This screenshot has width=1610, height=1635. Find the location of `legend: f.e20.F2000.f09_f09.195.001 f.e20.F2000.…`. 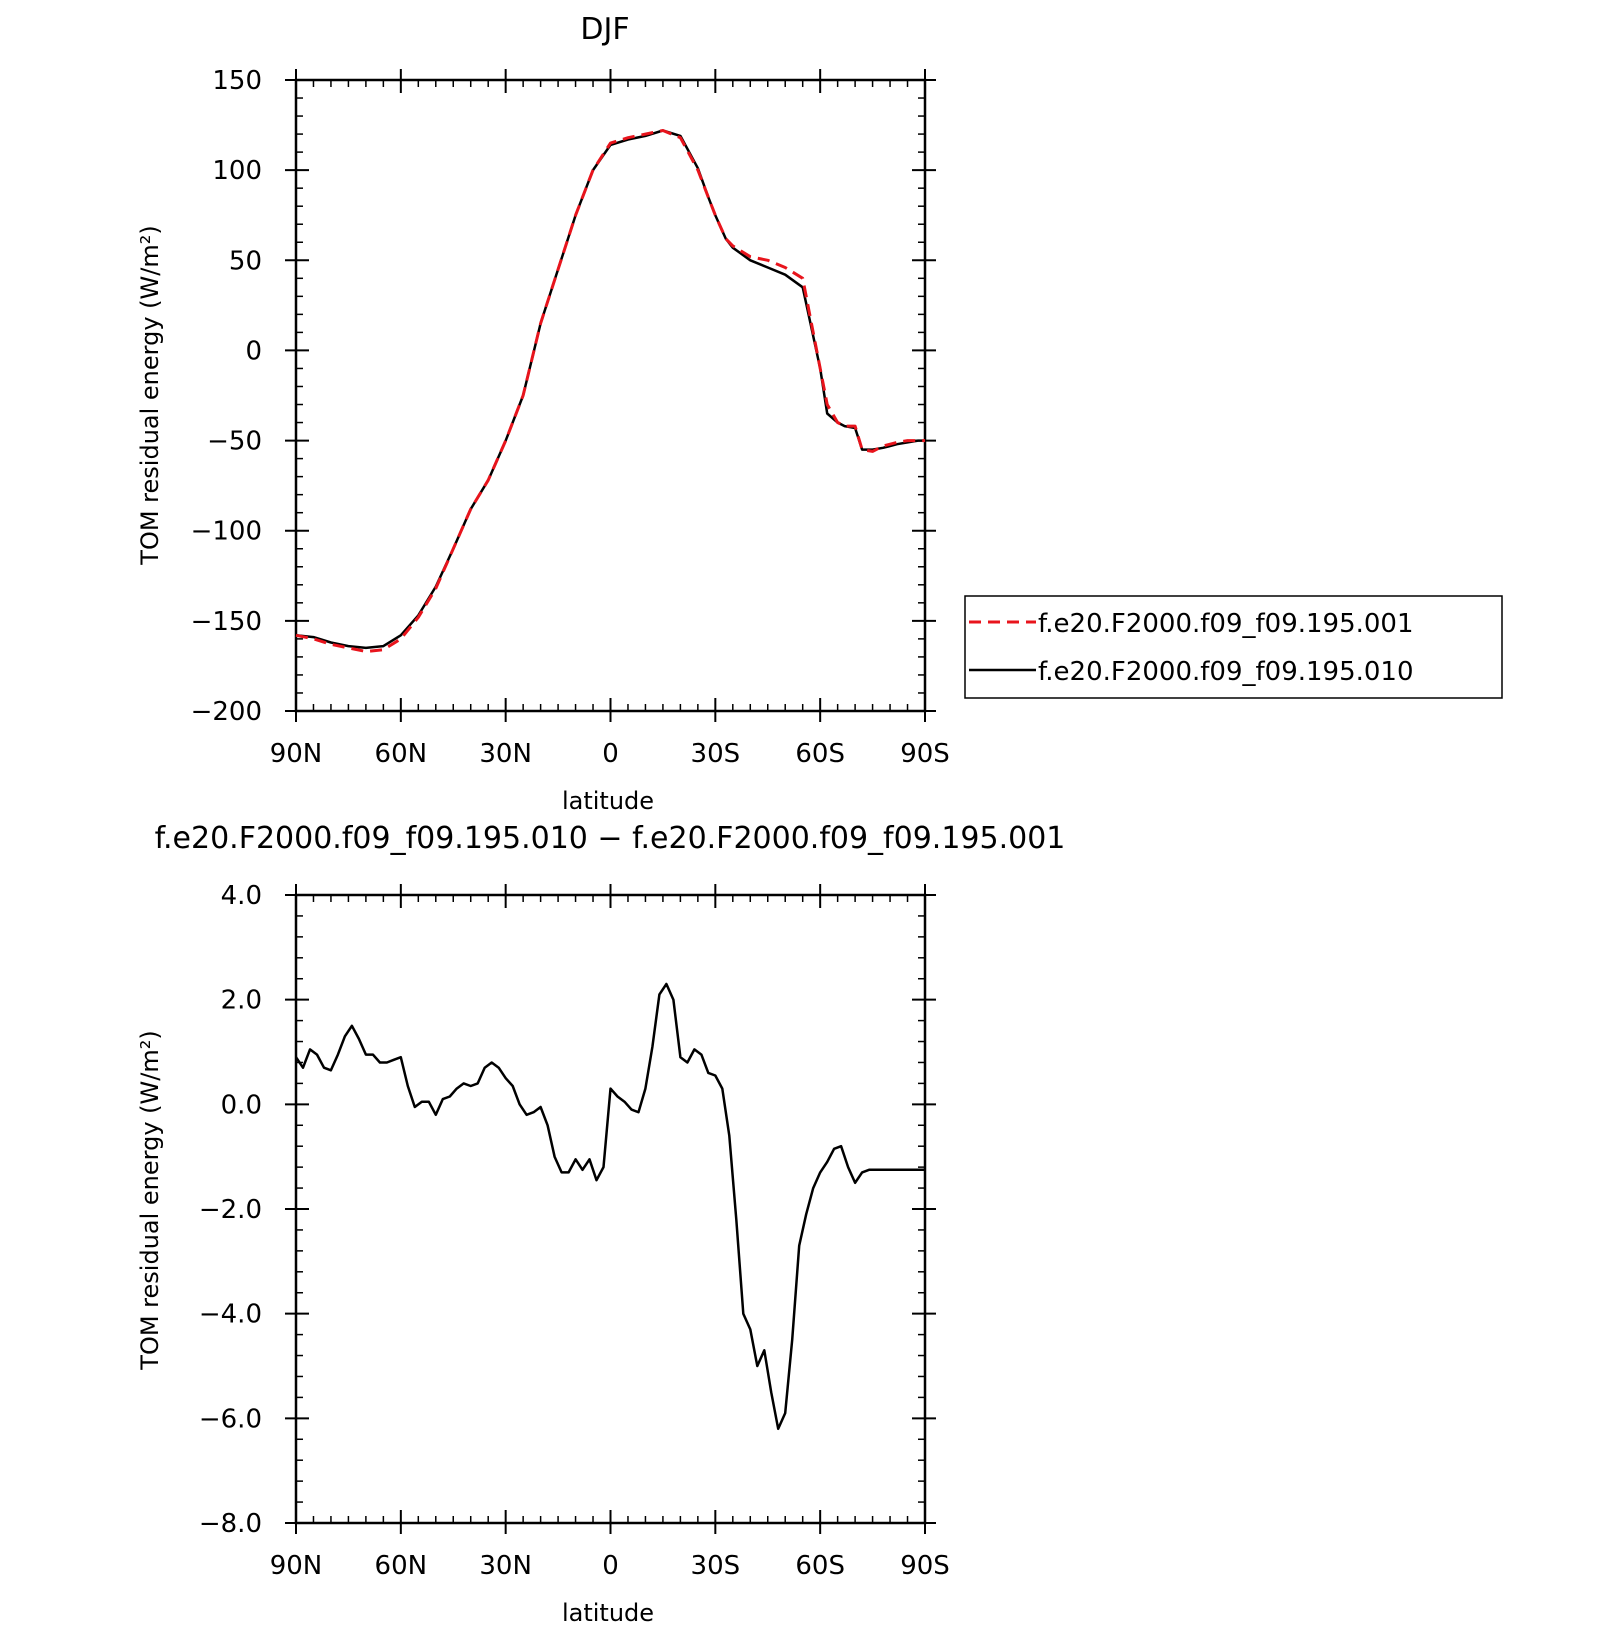

legend: f.e20.F2000.f09_f09.195.001 f.e20.F2000.… is located at coordinates (1233, 647).